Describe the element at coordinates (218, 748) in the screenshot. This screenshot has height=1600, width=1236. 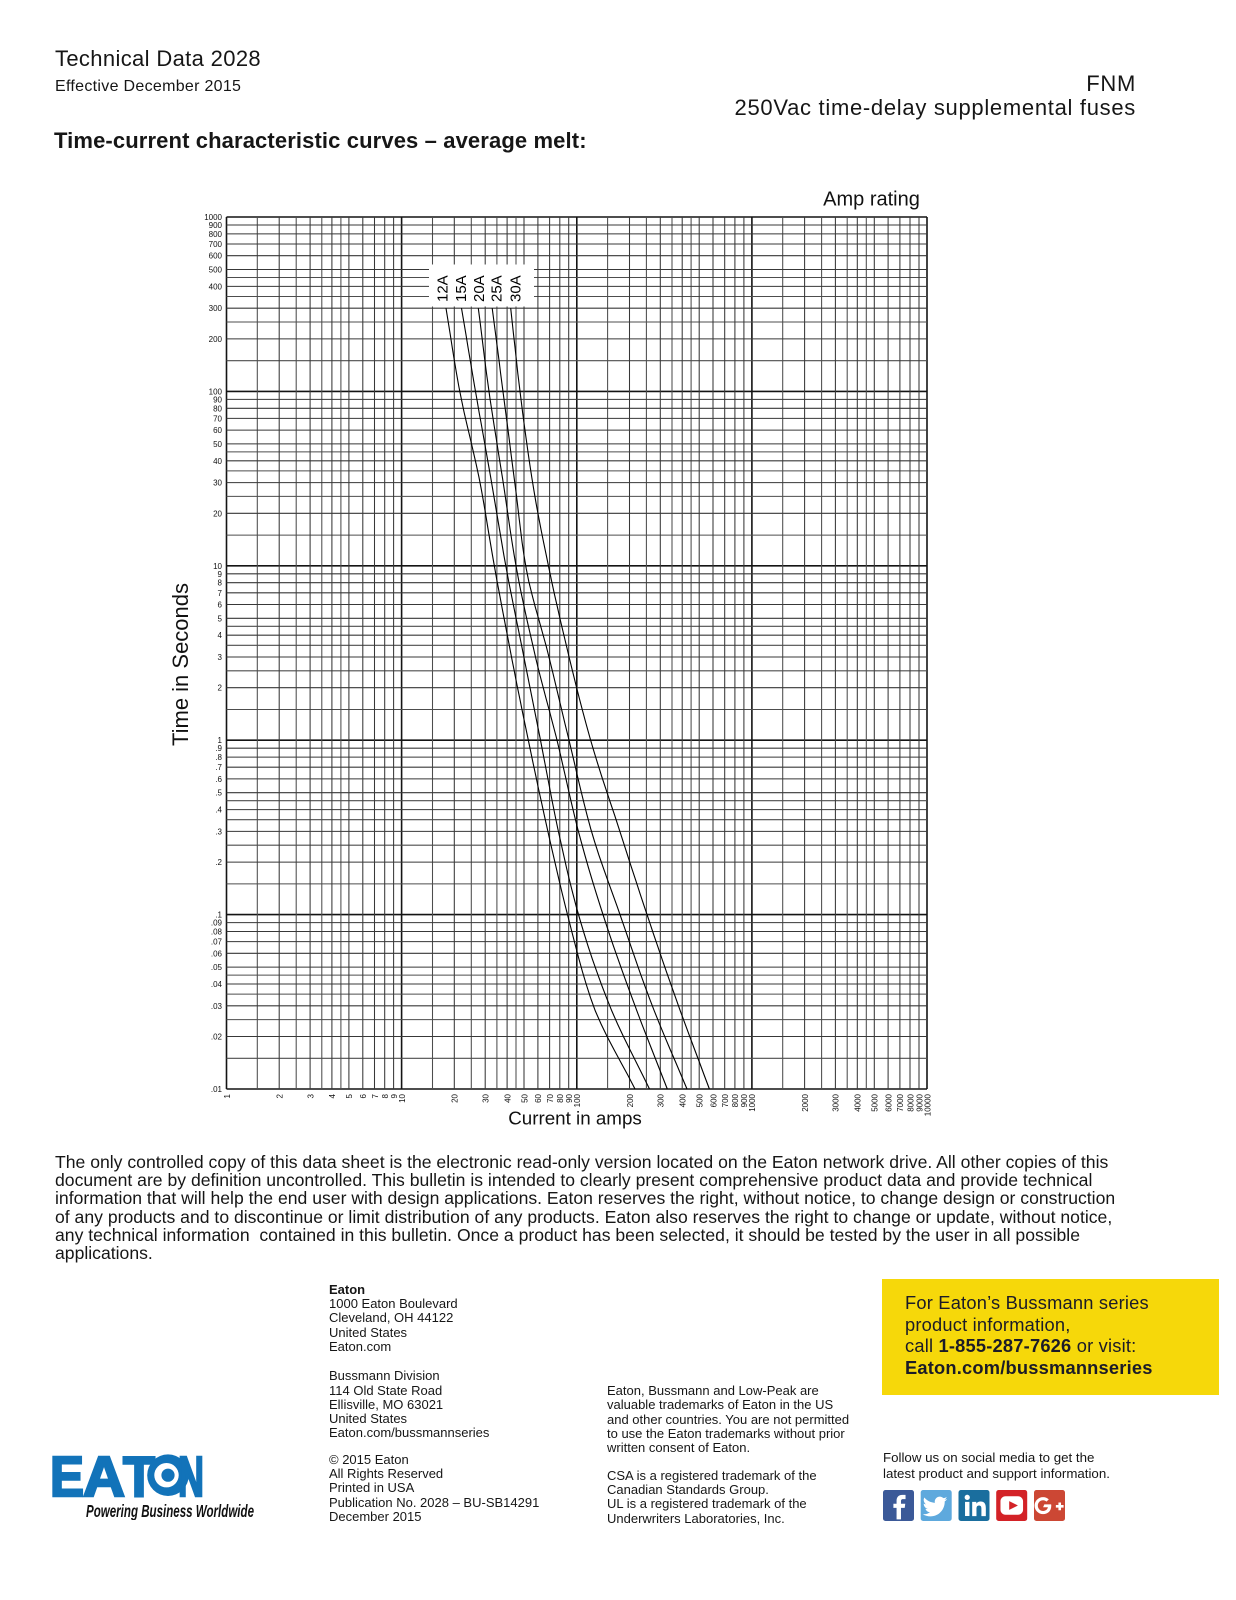
I see `svg-text: .9` at that location.